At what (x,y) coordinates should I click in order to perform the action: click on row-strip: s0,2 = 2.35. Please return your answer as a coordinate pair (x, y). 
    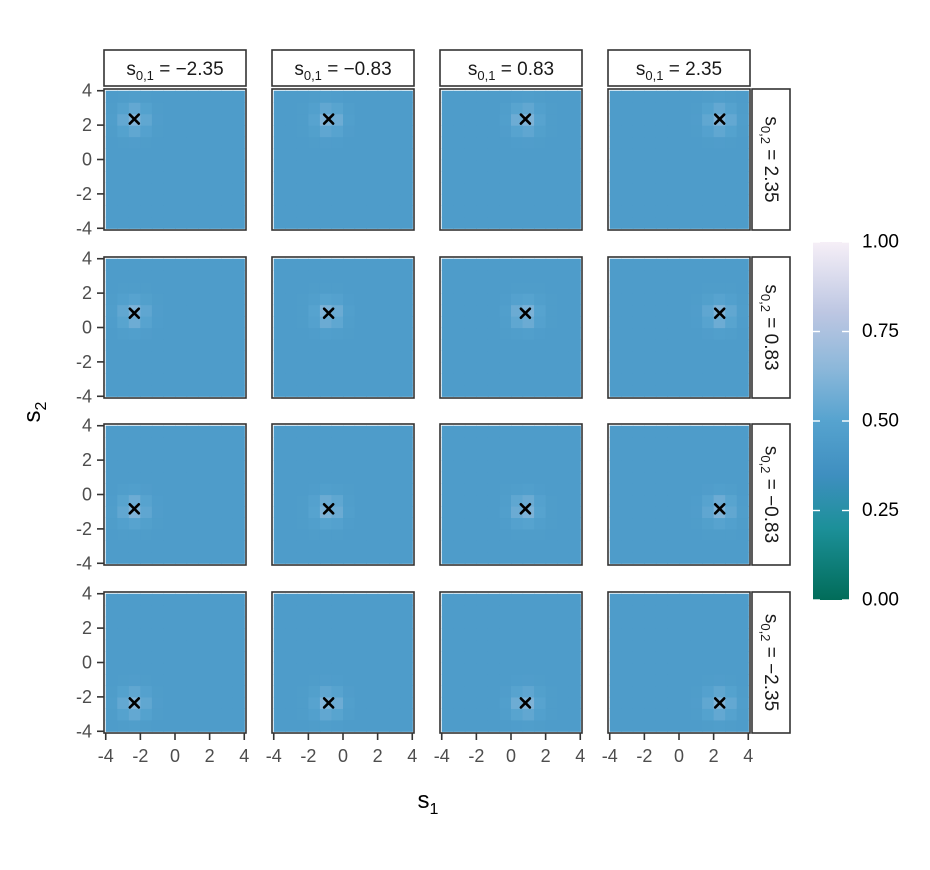
    Looking at the image, I should click on (771, 159).